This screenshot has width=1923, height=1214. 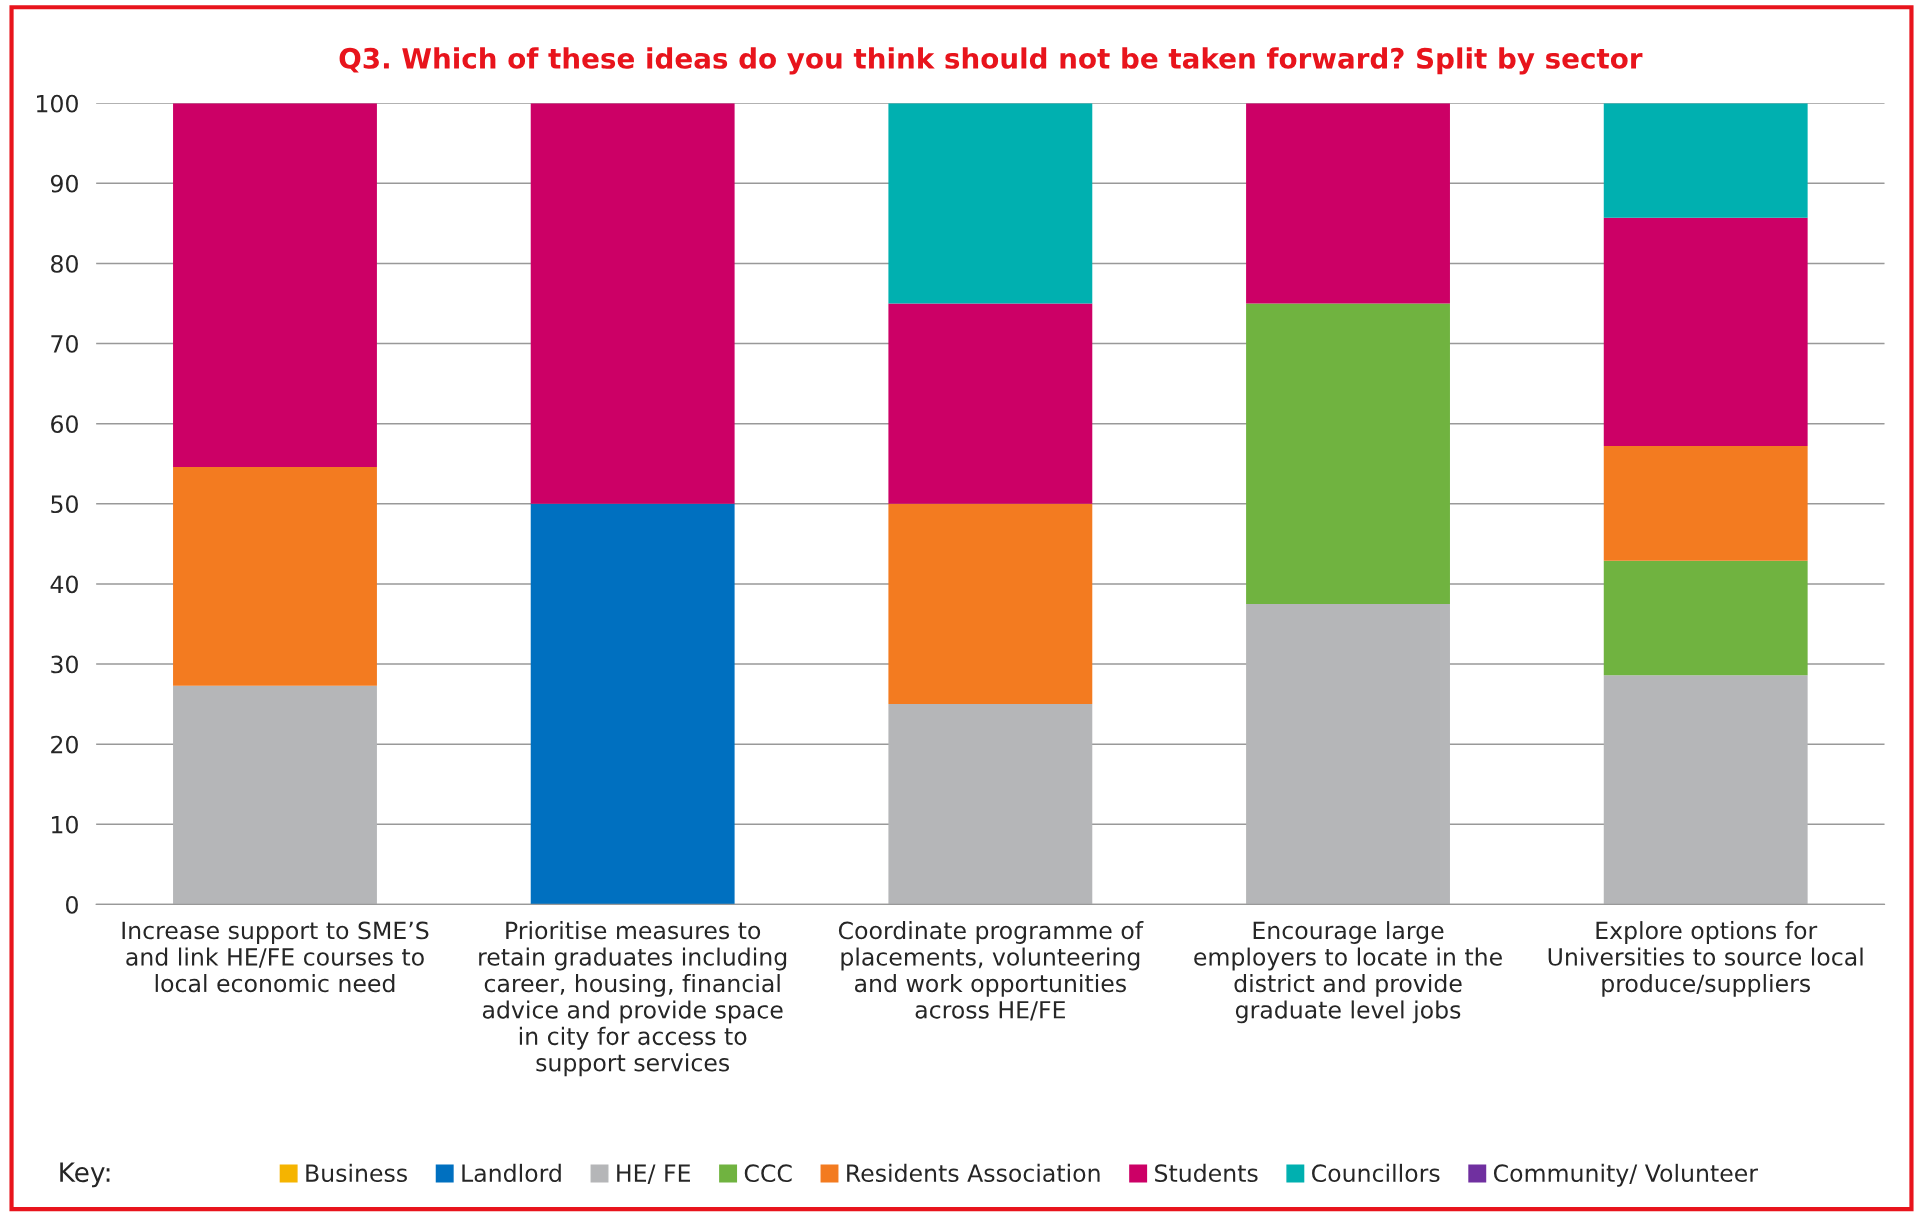 I want to click on y-tick-label: 40, so click(x=64, y=584).